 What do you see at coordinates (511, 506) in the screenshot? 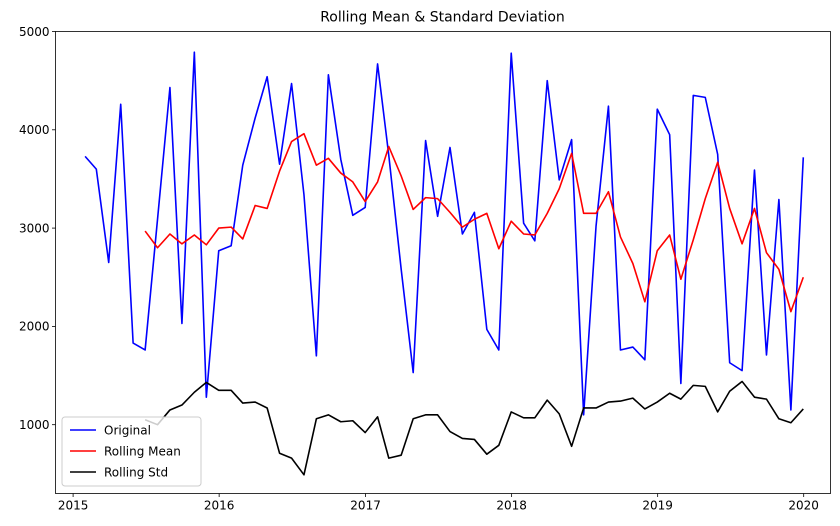
I see `x-tick-label: 2018` at bounding box center [511, 506].